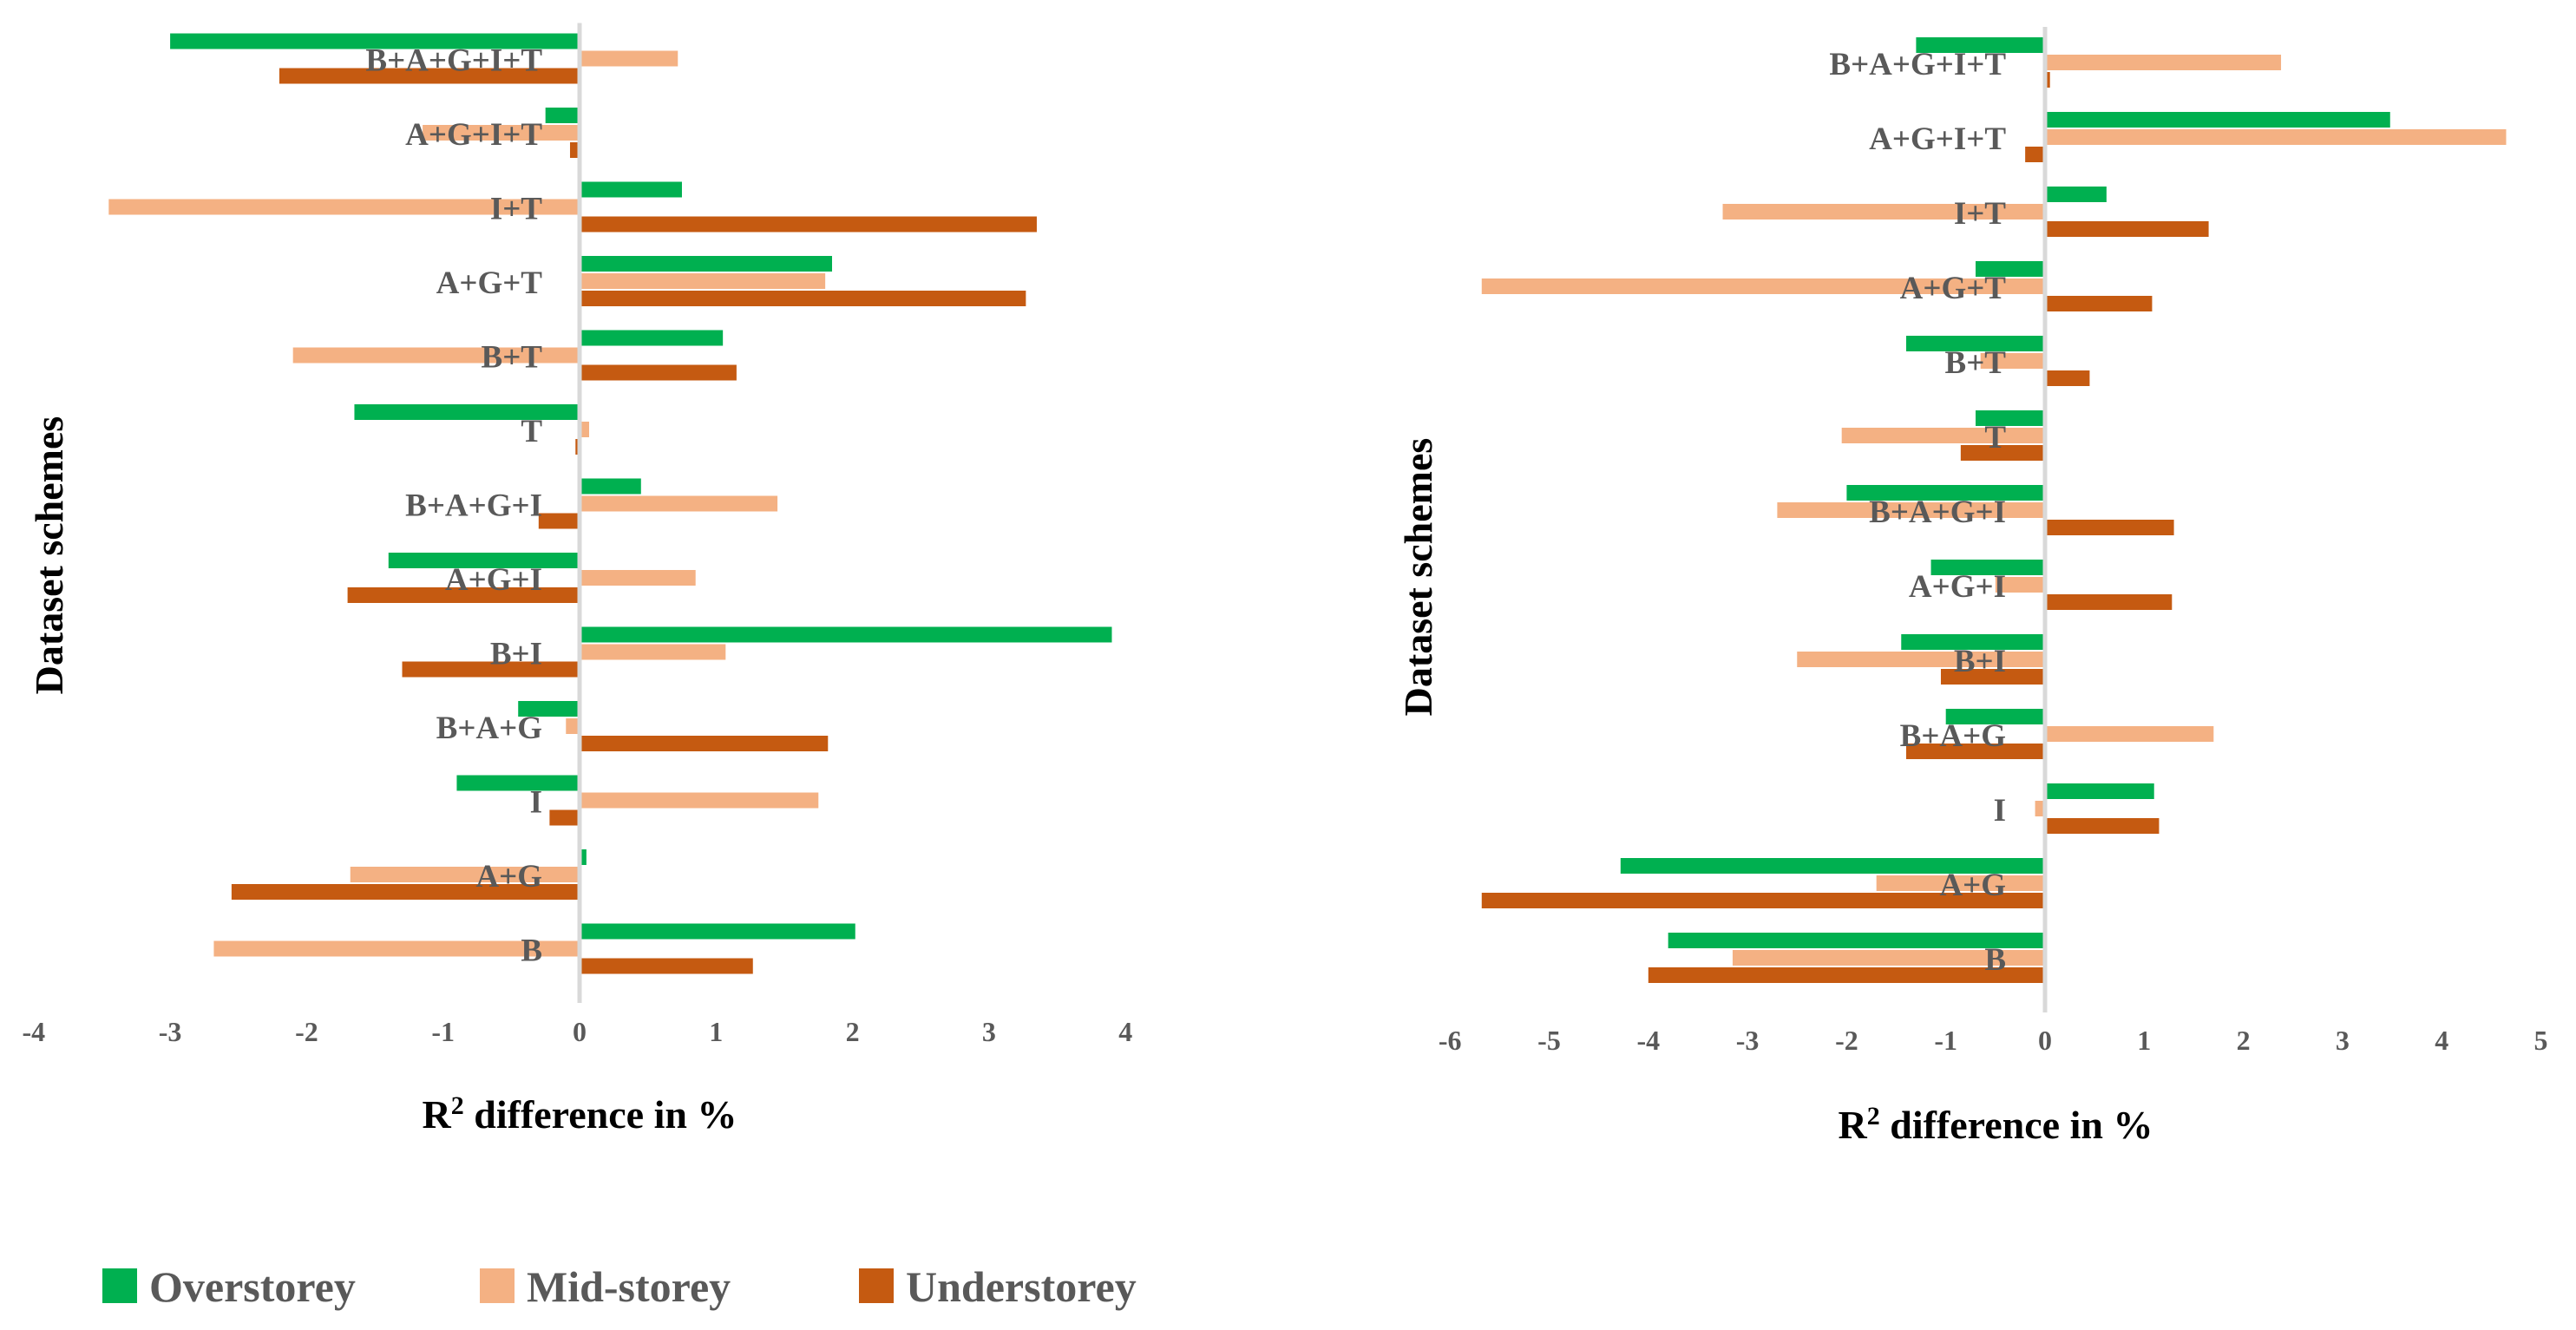 This screenshot has height=1330, width=2576. I want to click on category-label: A+G, so click(1972, 885).